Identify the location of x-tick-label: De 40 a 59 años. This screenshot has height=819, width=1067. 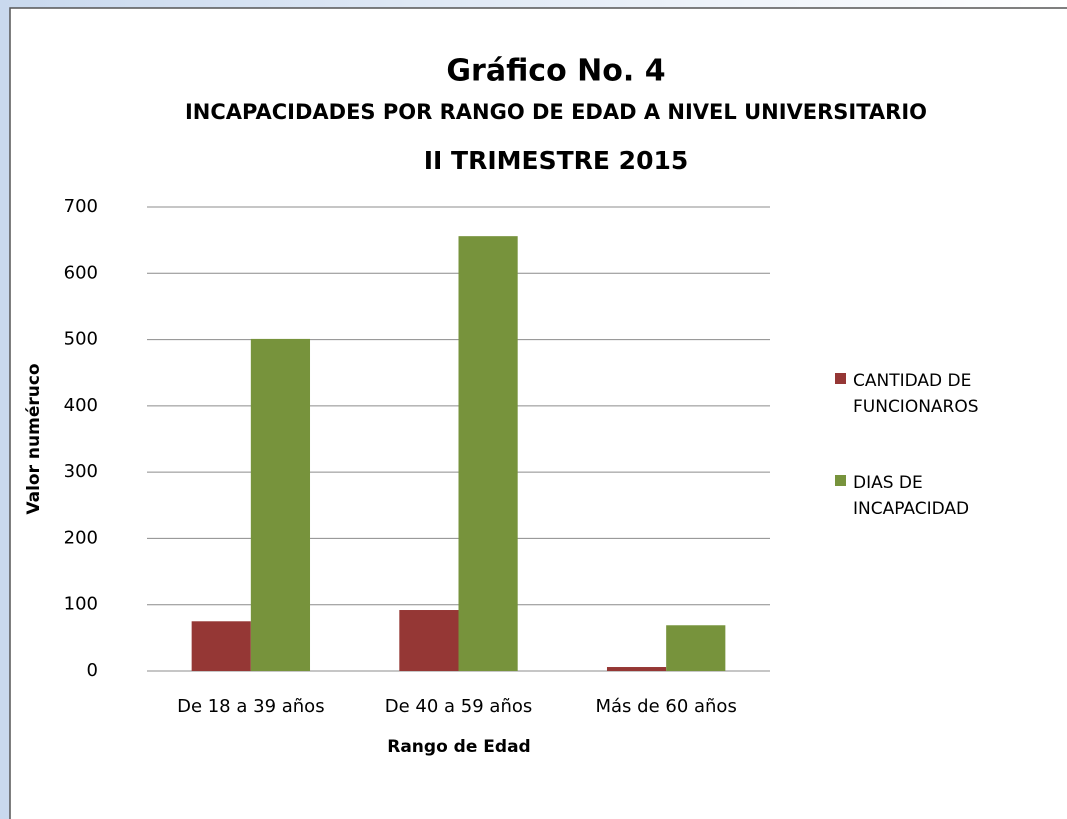
(459, 706).